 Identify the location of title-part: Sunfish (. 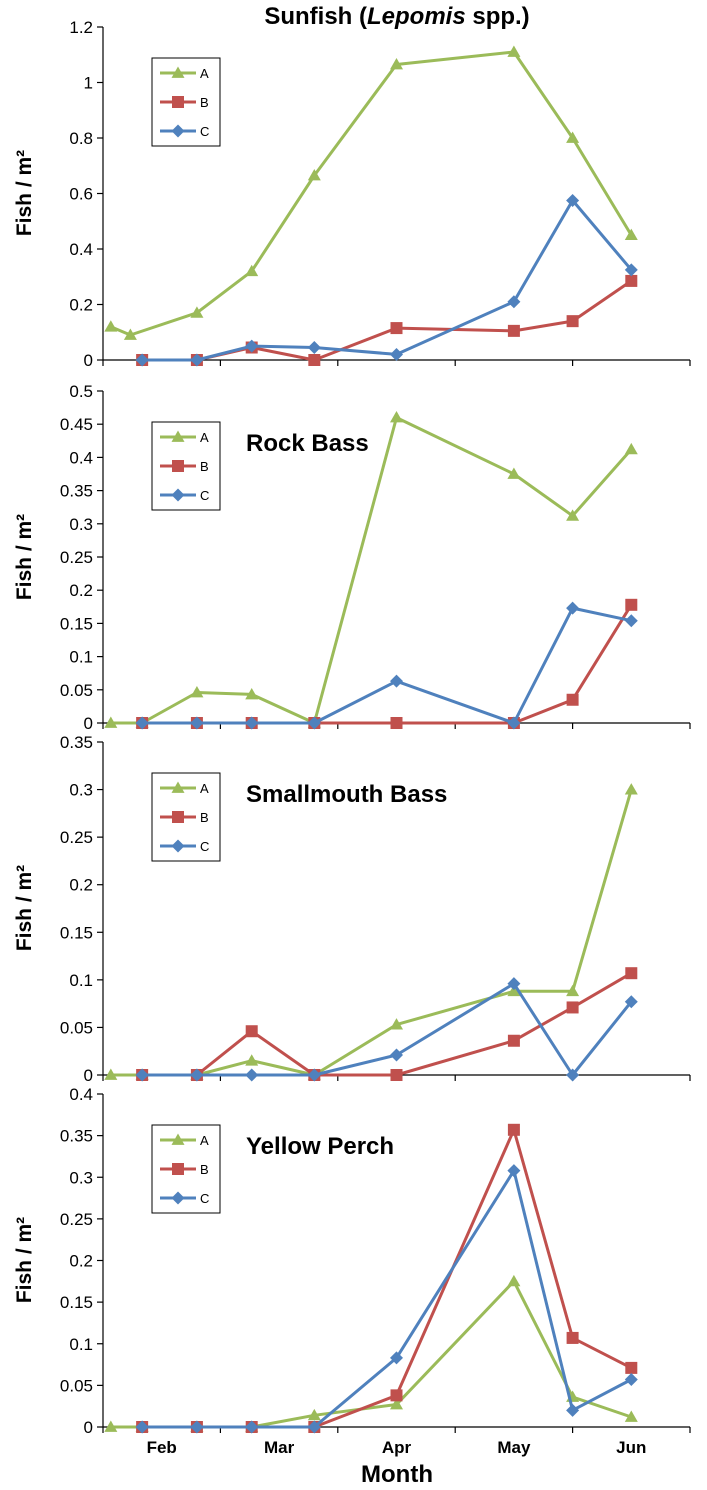
(315, 16).